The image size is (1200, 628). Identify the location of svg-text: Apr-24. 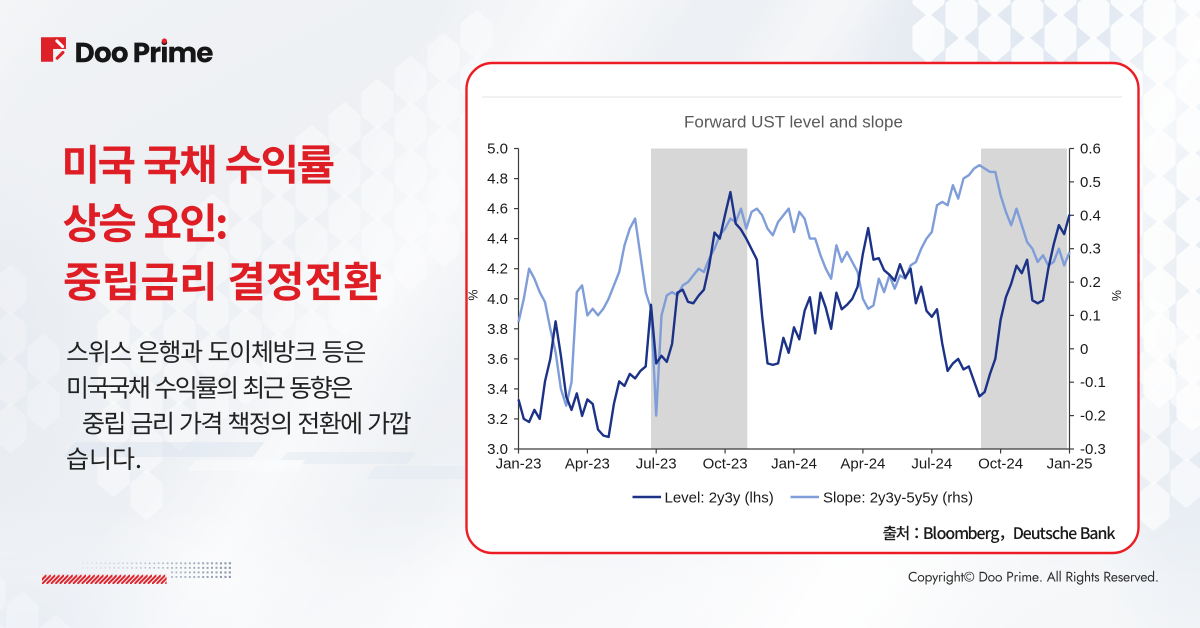
(862, 464).